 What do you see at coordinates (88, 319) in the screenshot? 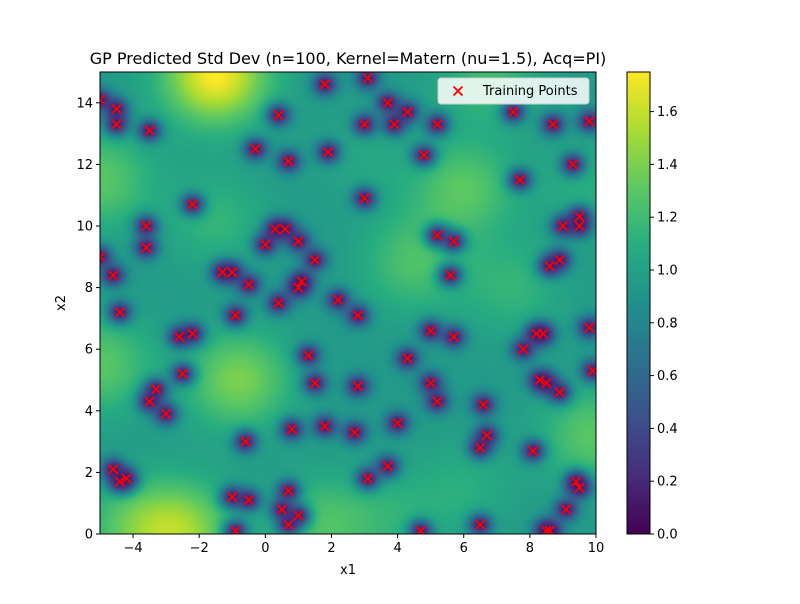
I see `y-axis-ticks: 0 2 4 6 8 10 12 14` at bounding box center [88, 319].